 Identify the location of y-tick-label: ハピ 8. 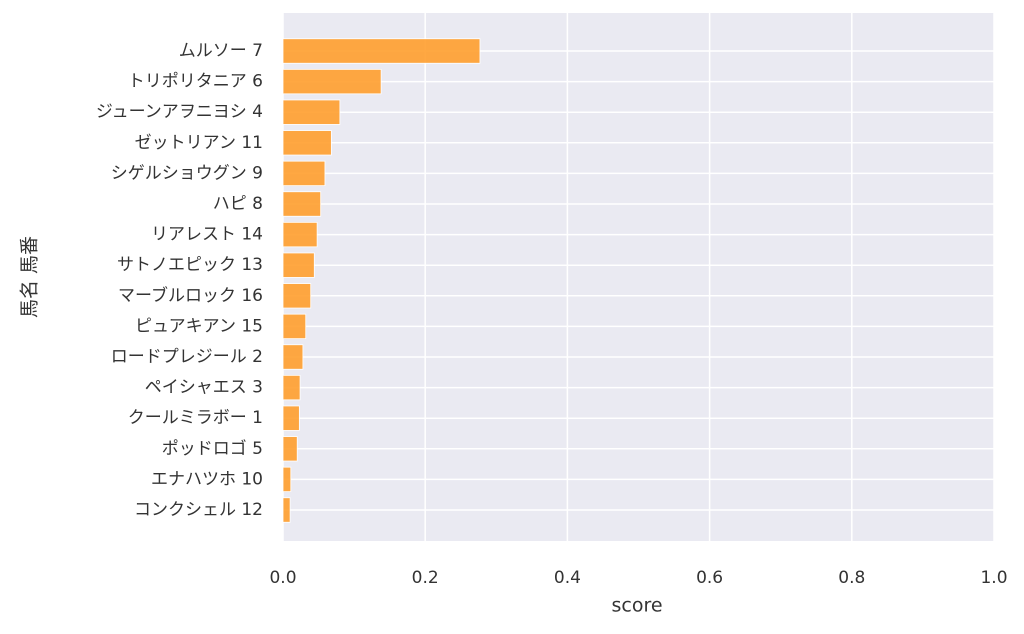
(238, 204).